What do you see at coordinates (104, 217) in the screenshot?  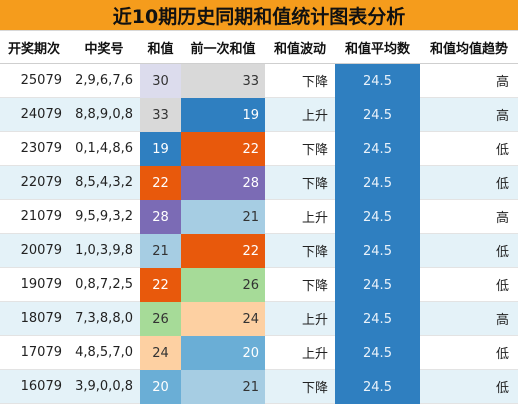 I see `winning-numbers-cell: 9,5,9,3,2` at bounding box center [104, 217].